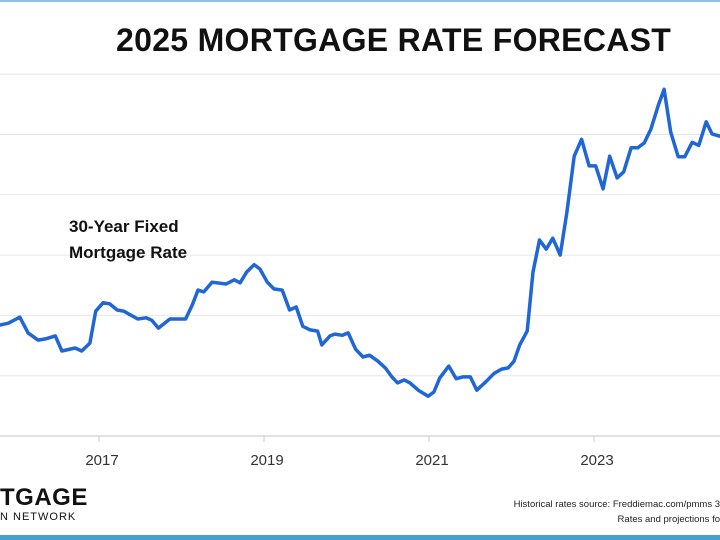 Image resolution: width=720 pixels, height=540 pixels. What do you see at coordinates (101, 460) in the screenshot?
I see `x-tick-label: 2017` at bounding box center [101, 460].